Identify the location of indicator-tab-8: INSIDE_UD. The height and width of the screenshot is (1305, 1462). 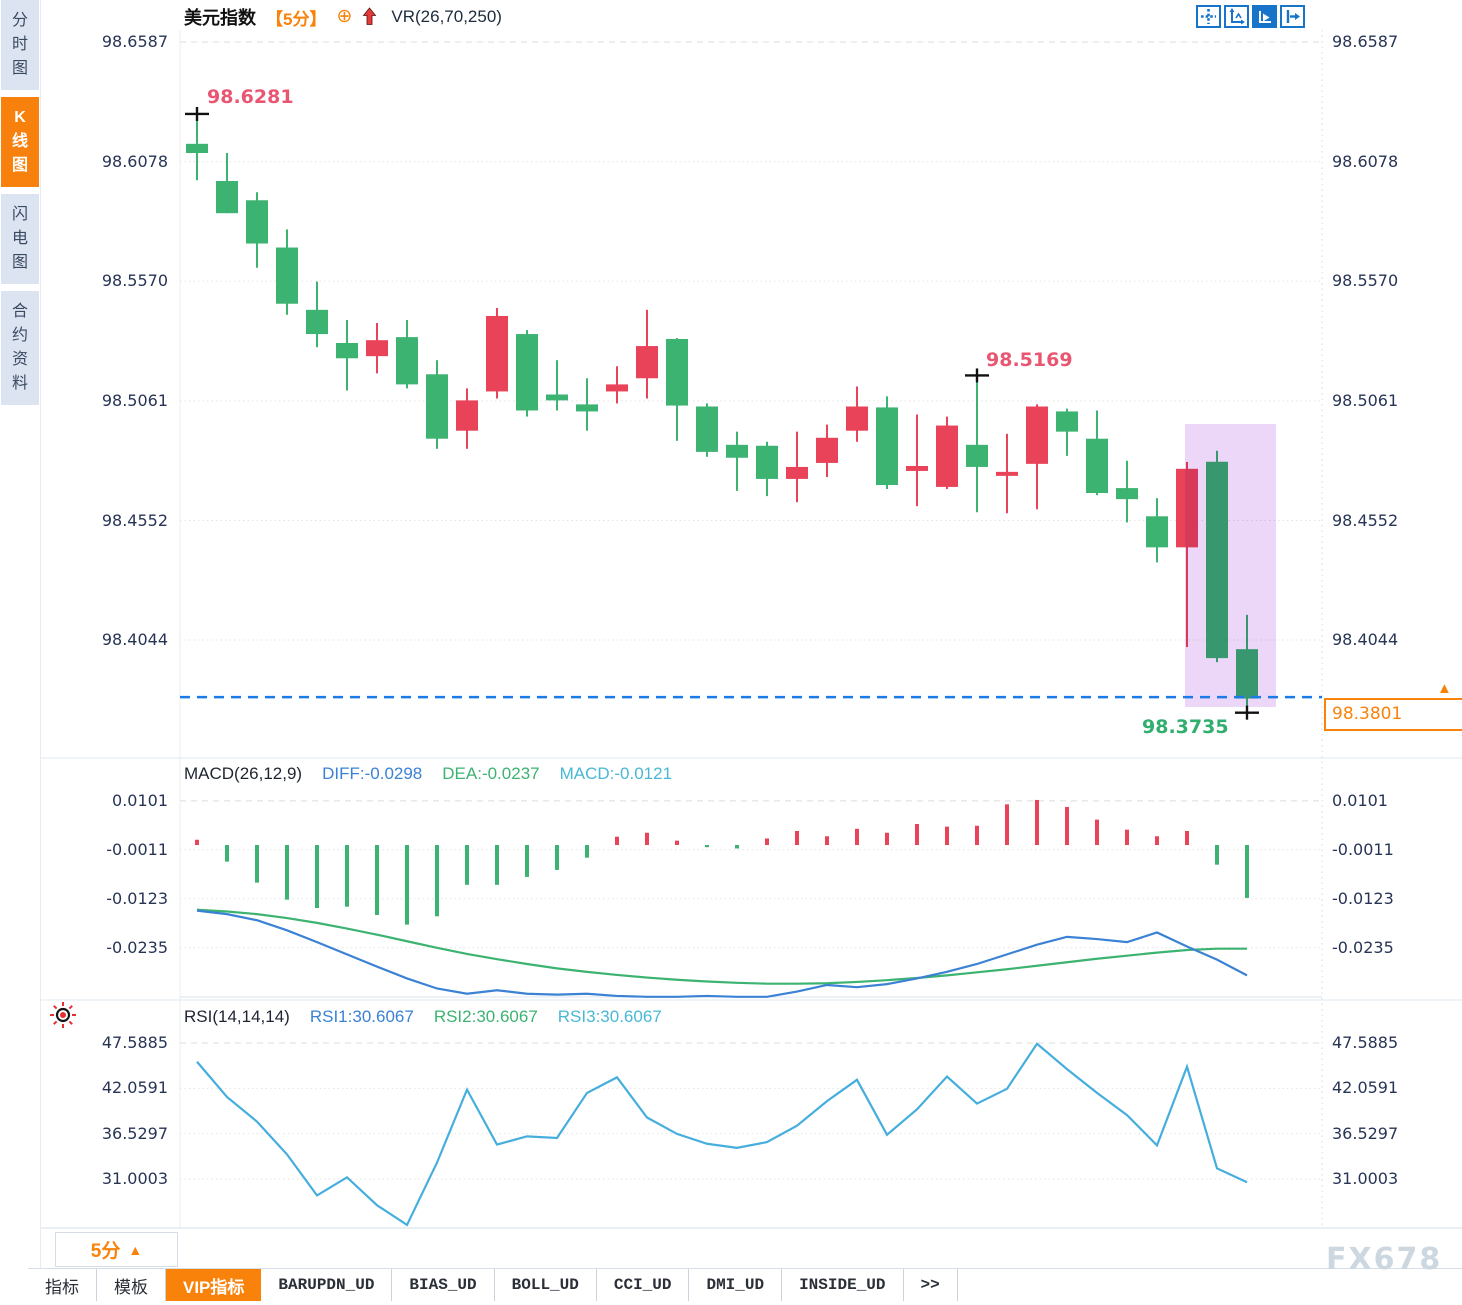
(843, 1285).